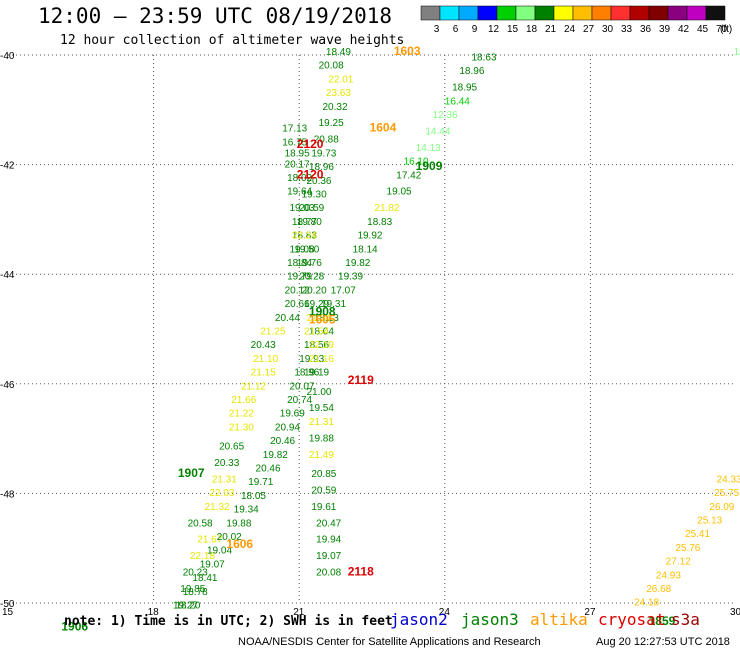 This screenshot has height=650, width=740. What do you see at coordinates (338, 52) in the screenshot?
I see `wave-height-value: 18.49` at bounding box center [338, 52].